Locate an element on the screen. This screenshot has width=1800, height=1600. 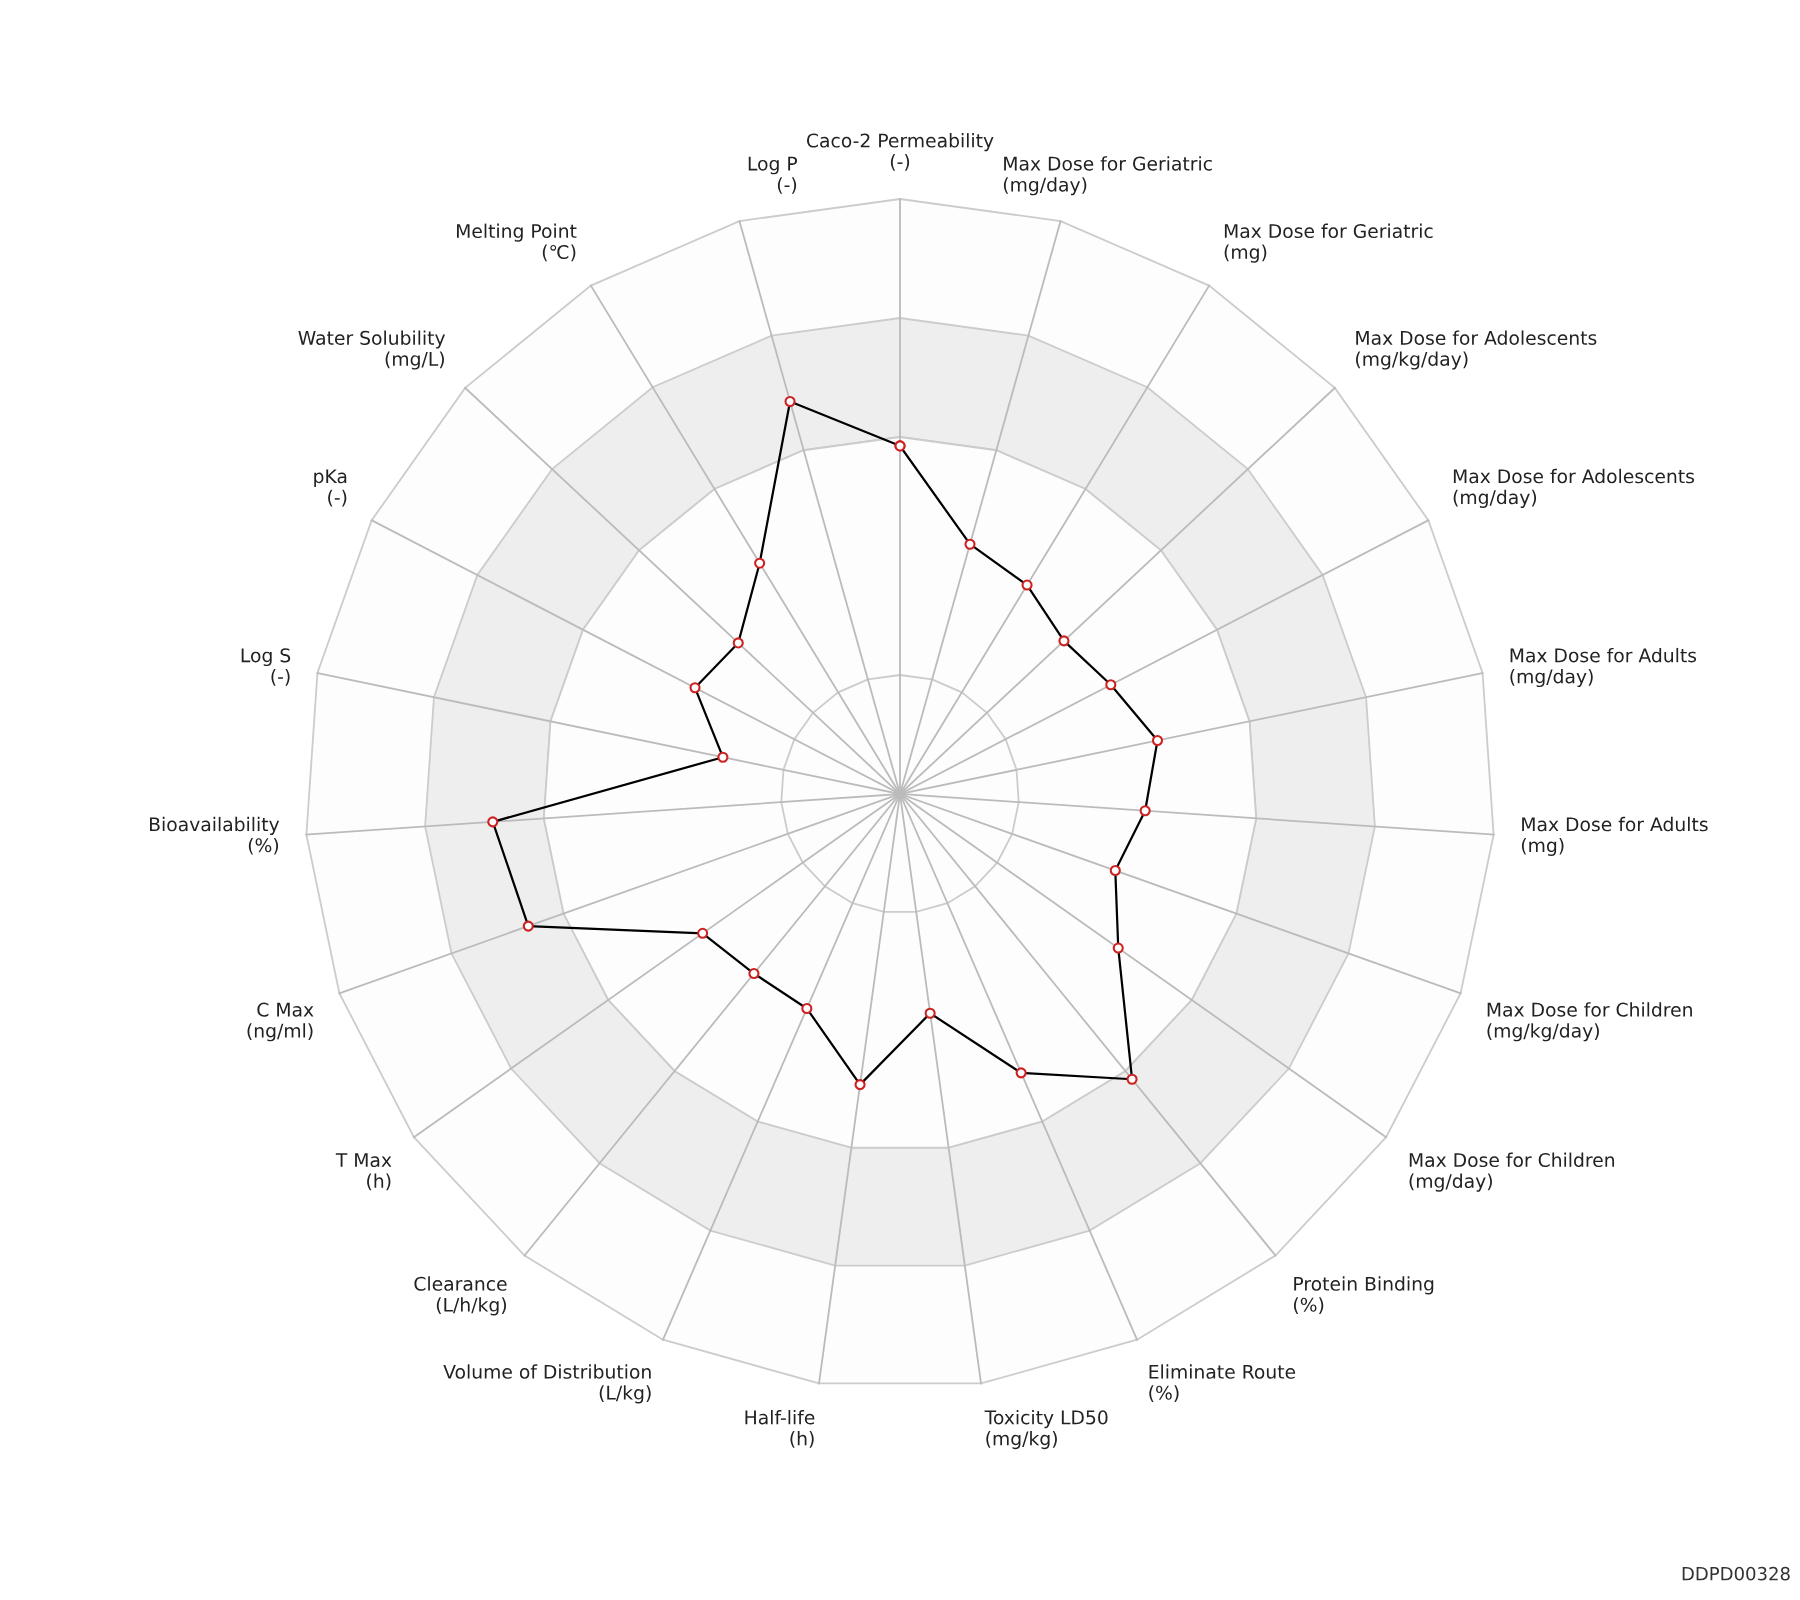
text: DDPD00328 is located at coordinates (1736, 1573).